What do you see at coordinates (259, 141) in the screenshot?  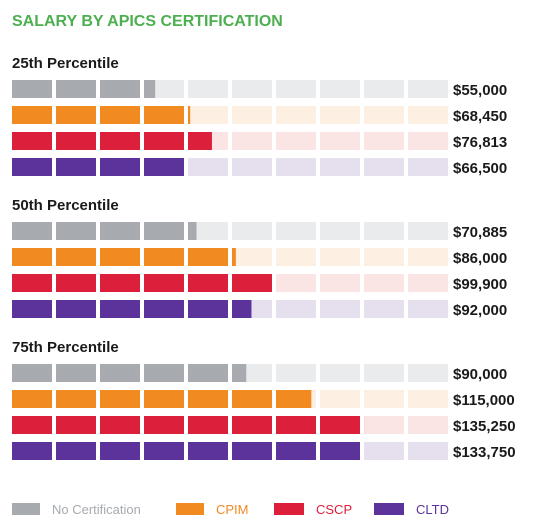 I see `bar-row-cscp: $76,813` at bounding box center [259, 141].